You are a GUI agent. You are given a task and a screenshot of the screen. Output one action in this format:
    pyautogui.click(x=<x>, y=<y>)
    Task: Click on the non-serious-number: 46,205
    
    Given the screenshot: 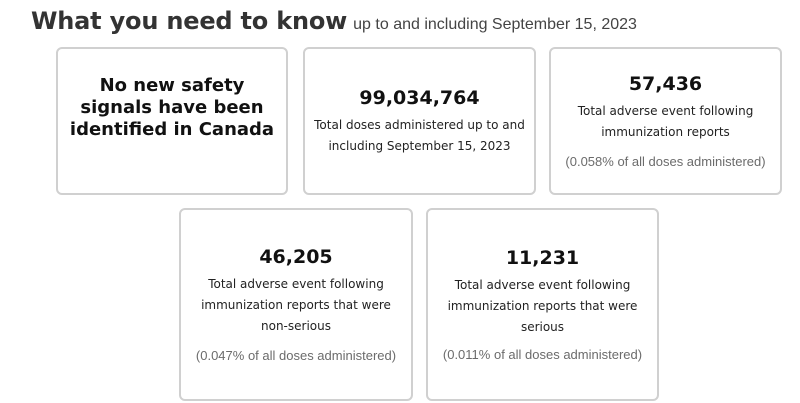 What is the action you would take?
    pyautogui.click(x=296, y=257)
    